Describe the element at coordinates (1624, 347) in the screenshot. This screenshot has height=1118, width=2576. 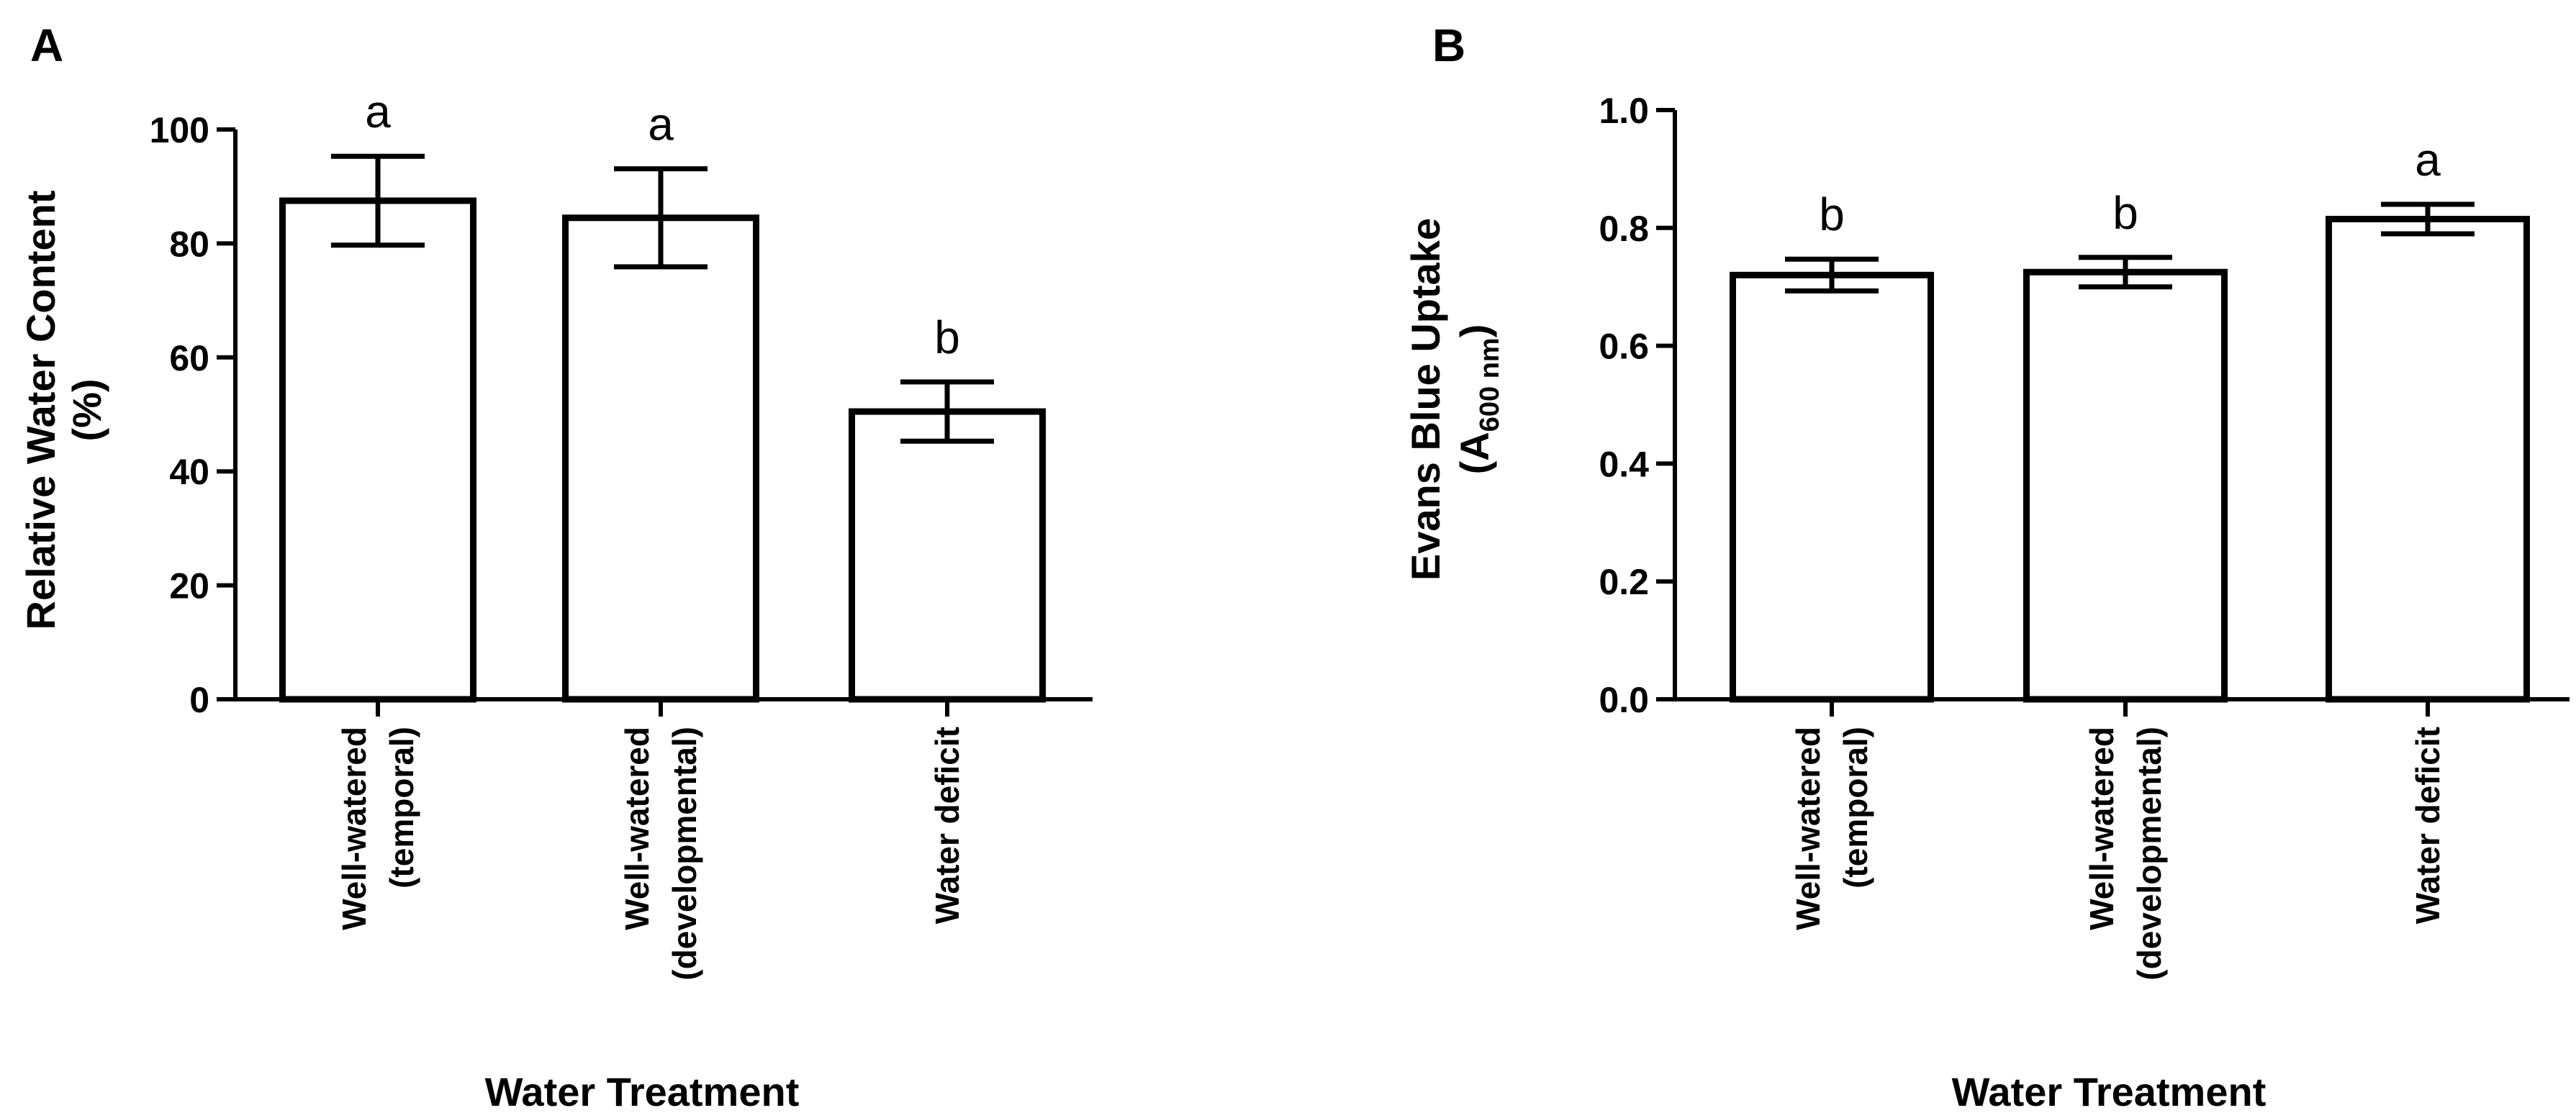
I see `panel-b-y-tick-label: 0.6` at that location.